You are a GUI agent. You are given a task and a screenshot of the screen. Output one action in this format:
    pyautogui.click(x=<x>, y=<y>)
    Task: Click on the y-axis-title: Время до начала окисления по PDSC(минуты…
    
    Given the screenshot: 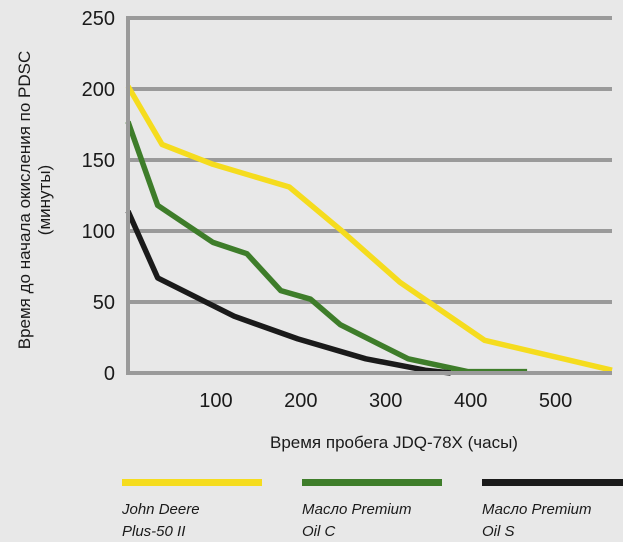 What is the action you would take?
    pyautogui.click(x=34, y=200)
    